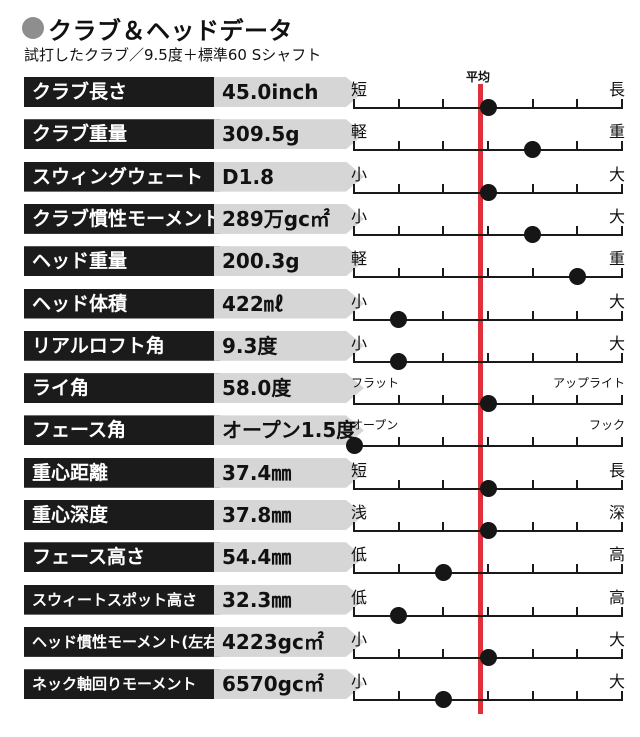 Image resolution: width=640 pixels, height=737 pixels. Describe the element at coordinates (488, 562) in the screenshot. I see `rating-scale: 低高` at that location.